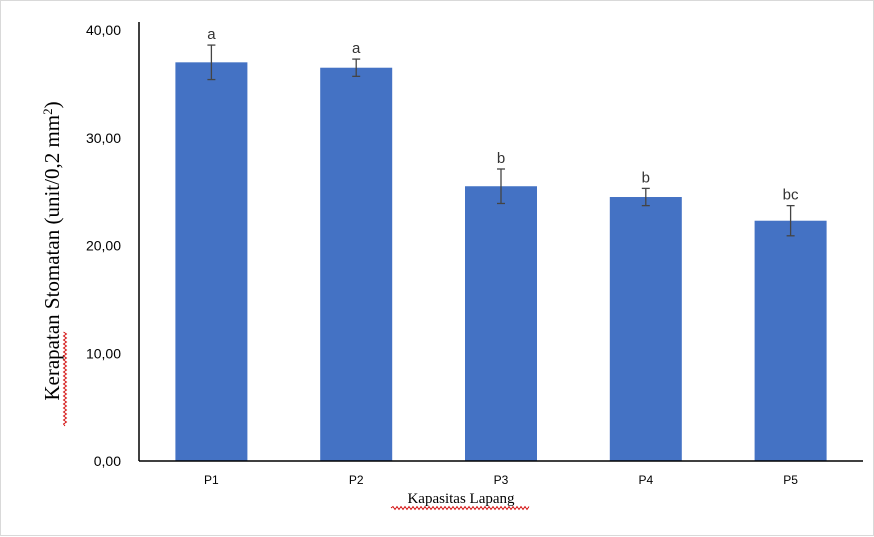  I want to click on error-bar-p5, so click(790, 220).